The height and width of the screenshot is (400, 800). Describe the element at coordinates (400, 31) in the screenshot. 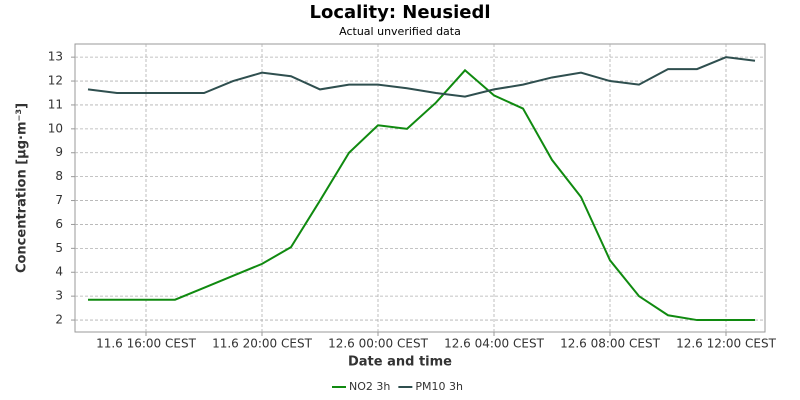

I see `chart-subtitle: Actual unverified data` at that location.